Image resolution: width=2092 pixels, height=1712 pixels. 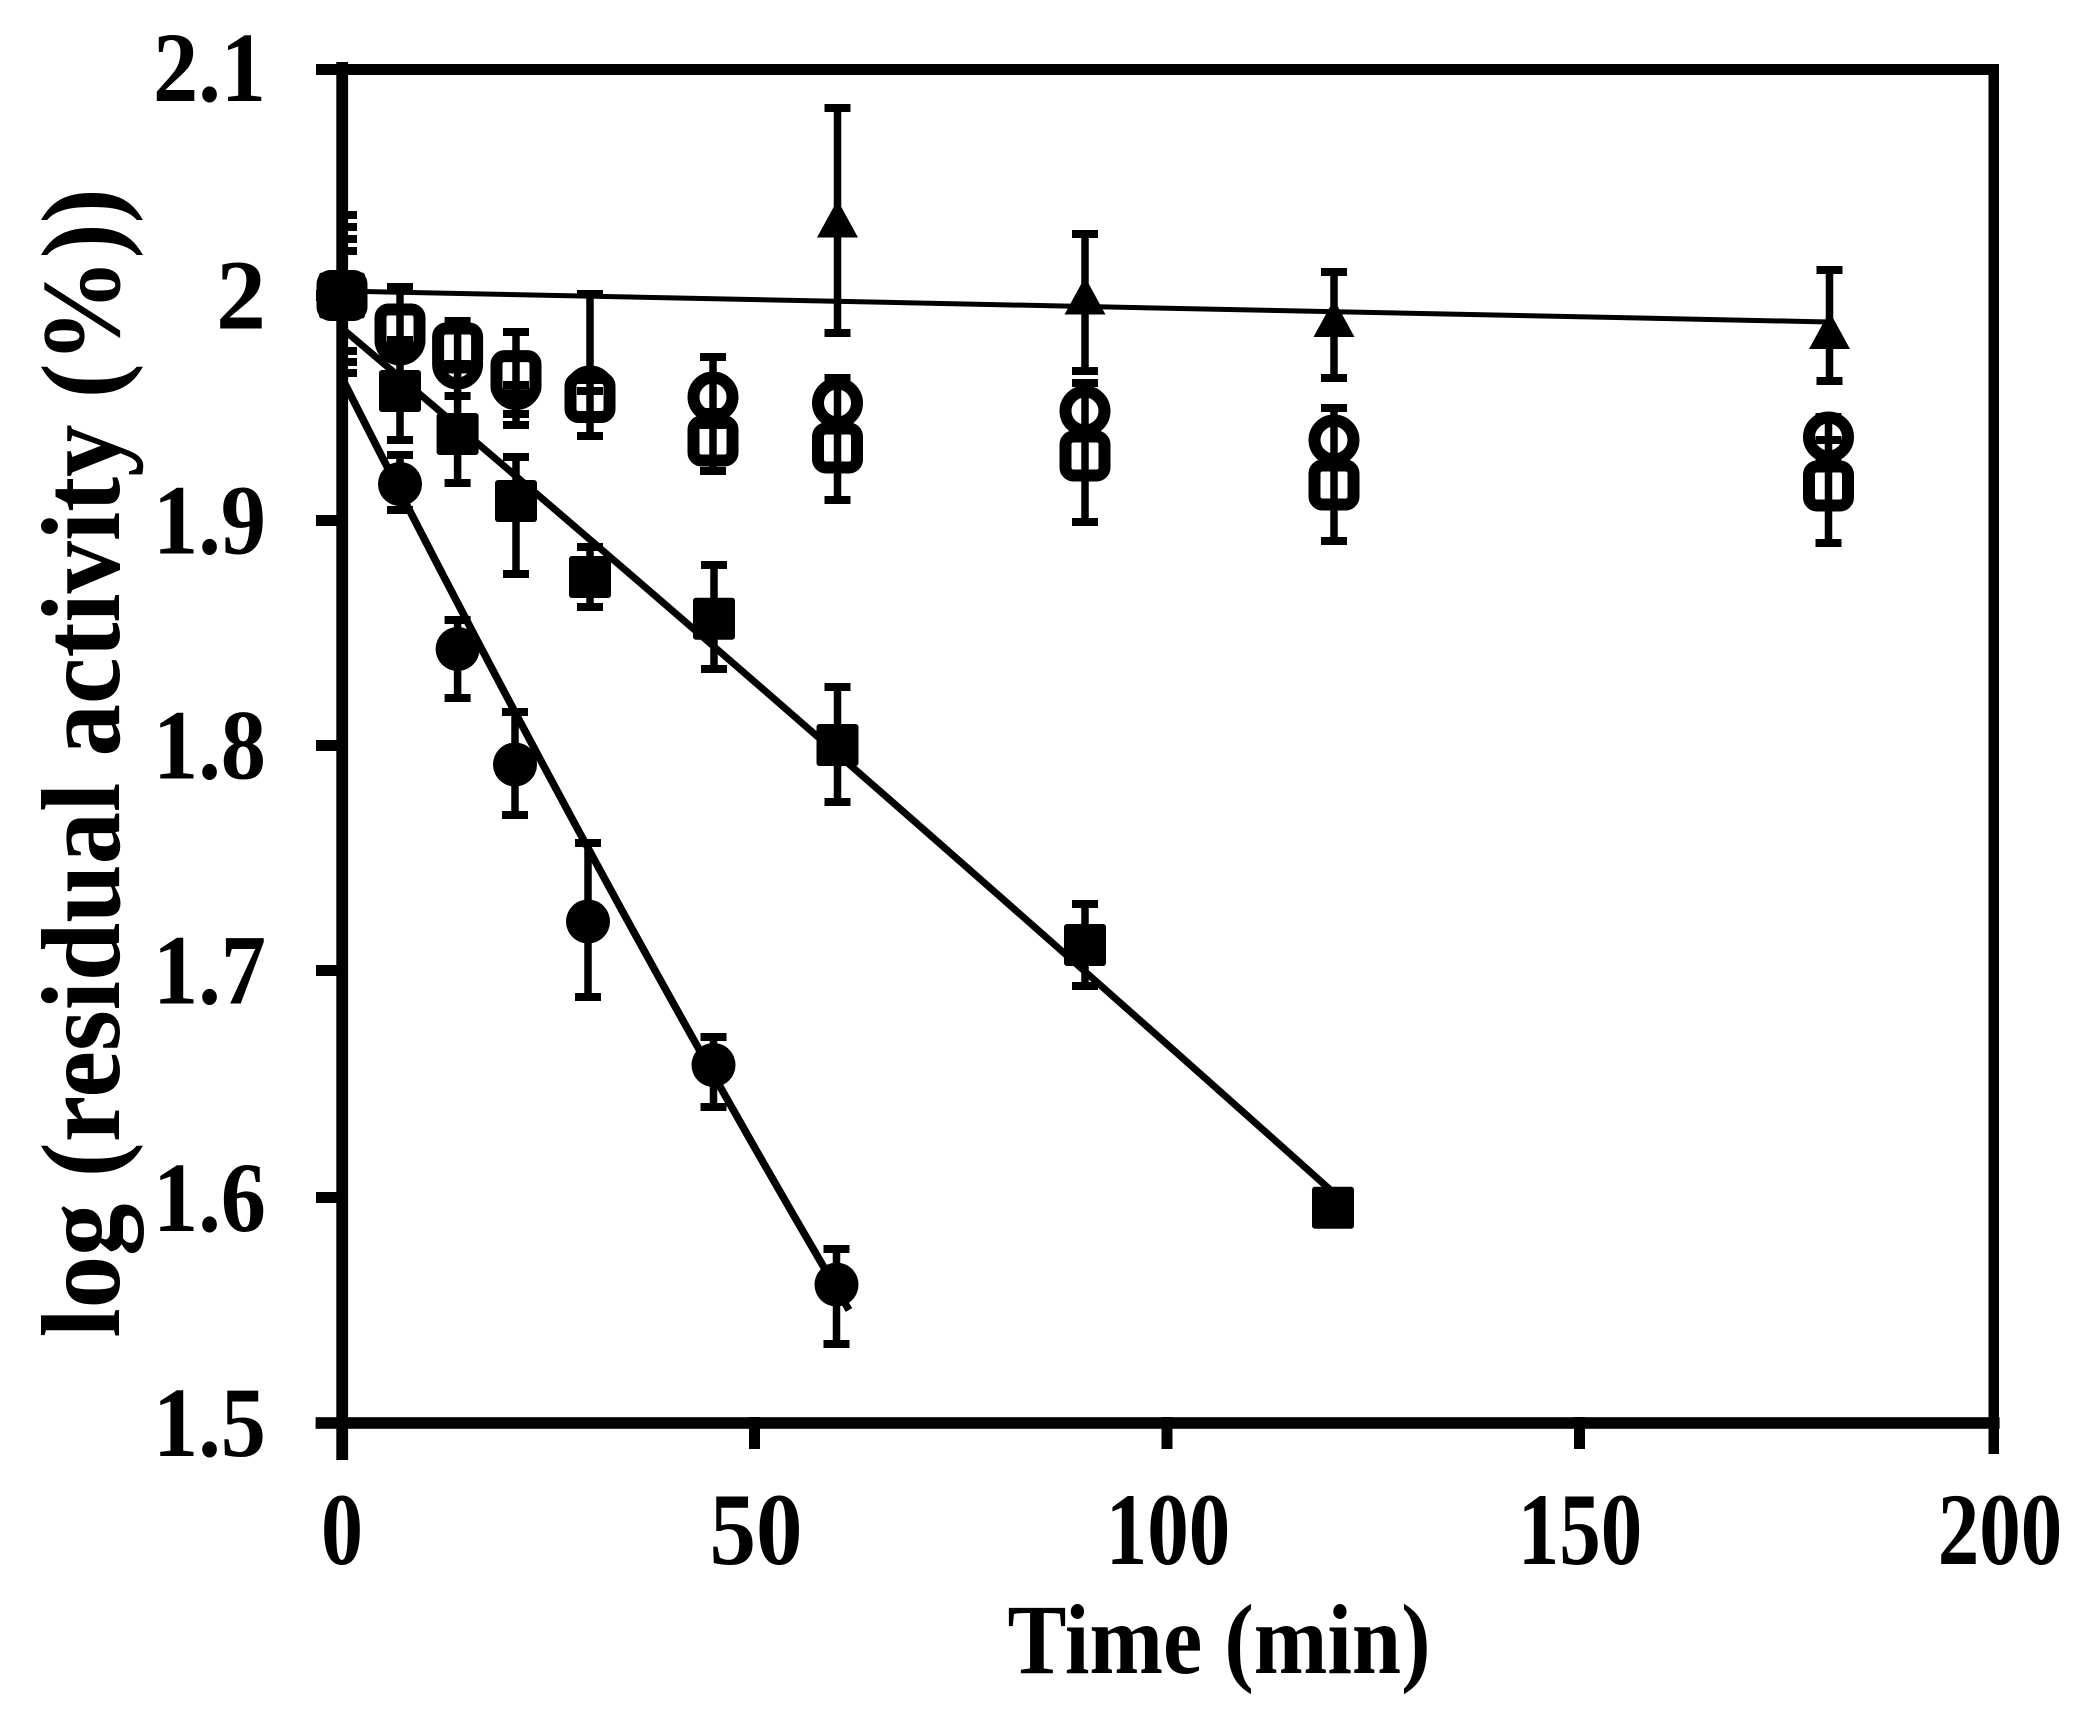 What do you see at coordinates (1168, 1530) in the screenshot?
I see `svg-text: 100` at bounding box center [1168, 1530].